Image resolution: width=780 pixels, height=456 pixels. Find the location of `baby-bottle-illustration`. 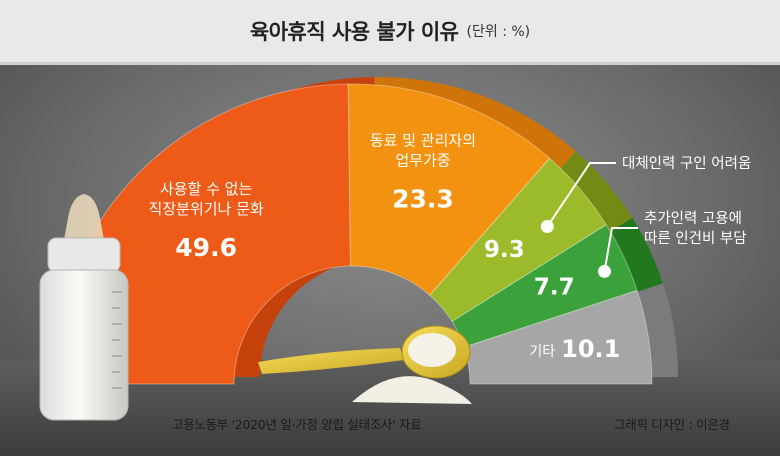

baby-bottle-illustration is located at coordinates (84, 307).